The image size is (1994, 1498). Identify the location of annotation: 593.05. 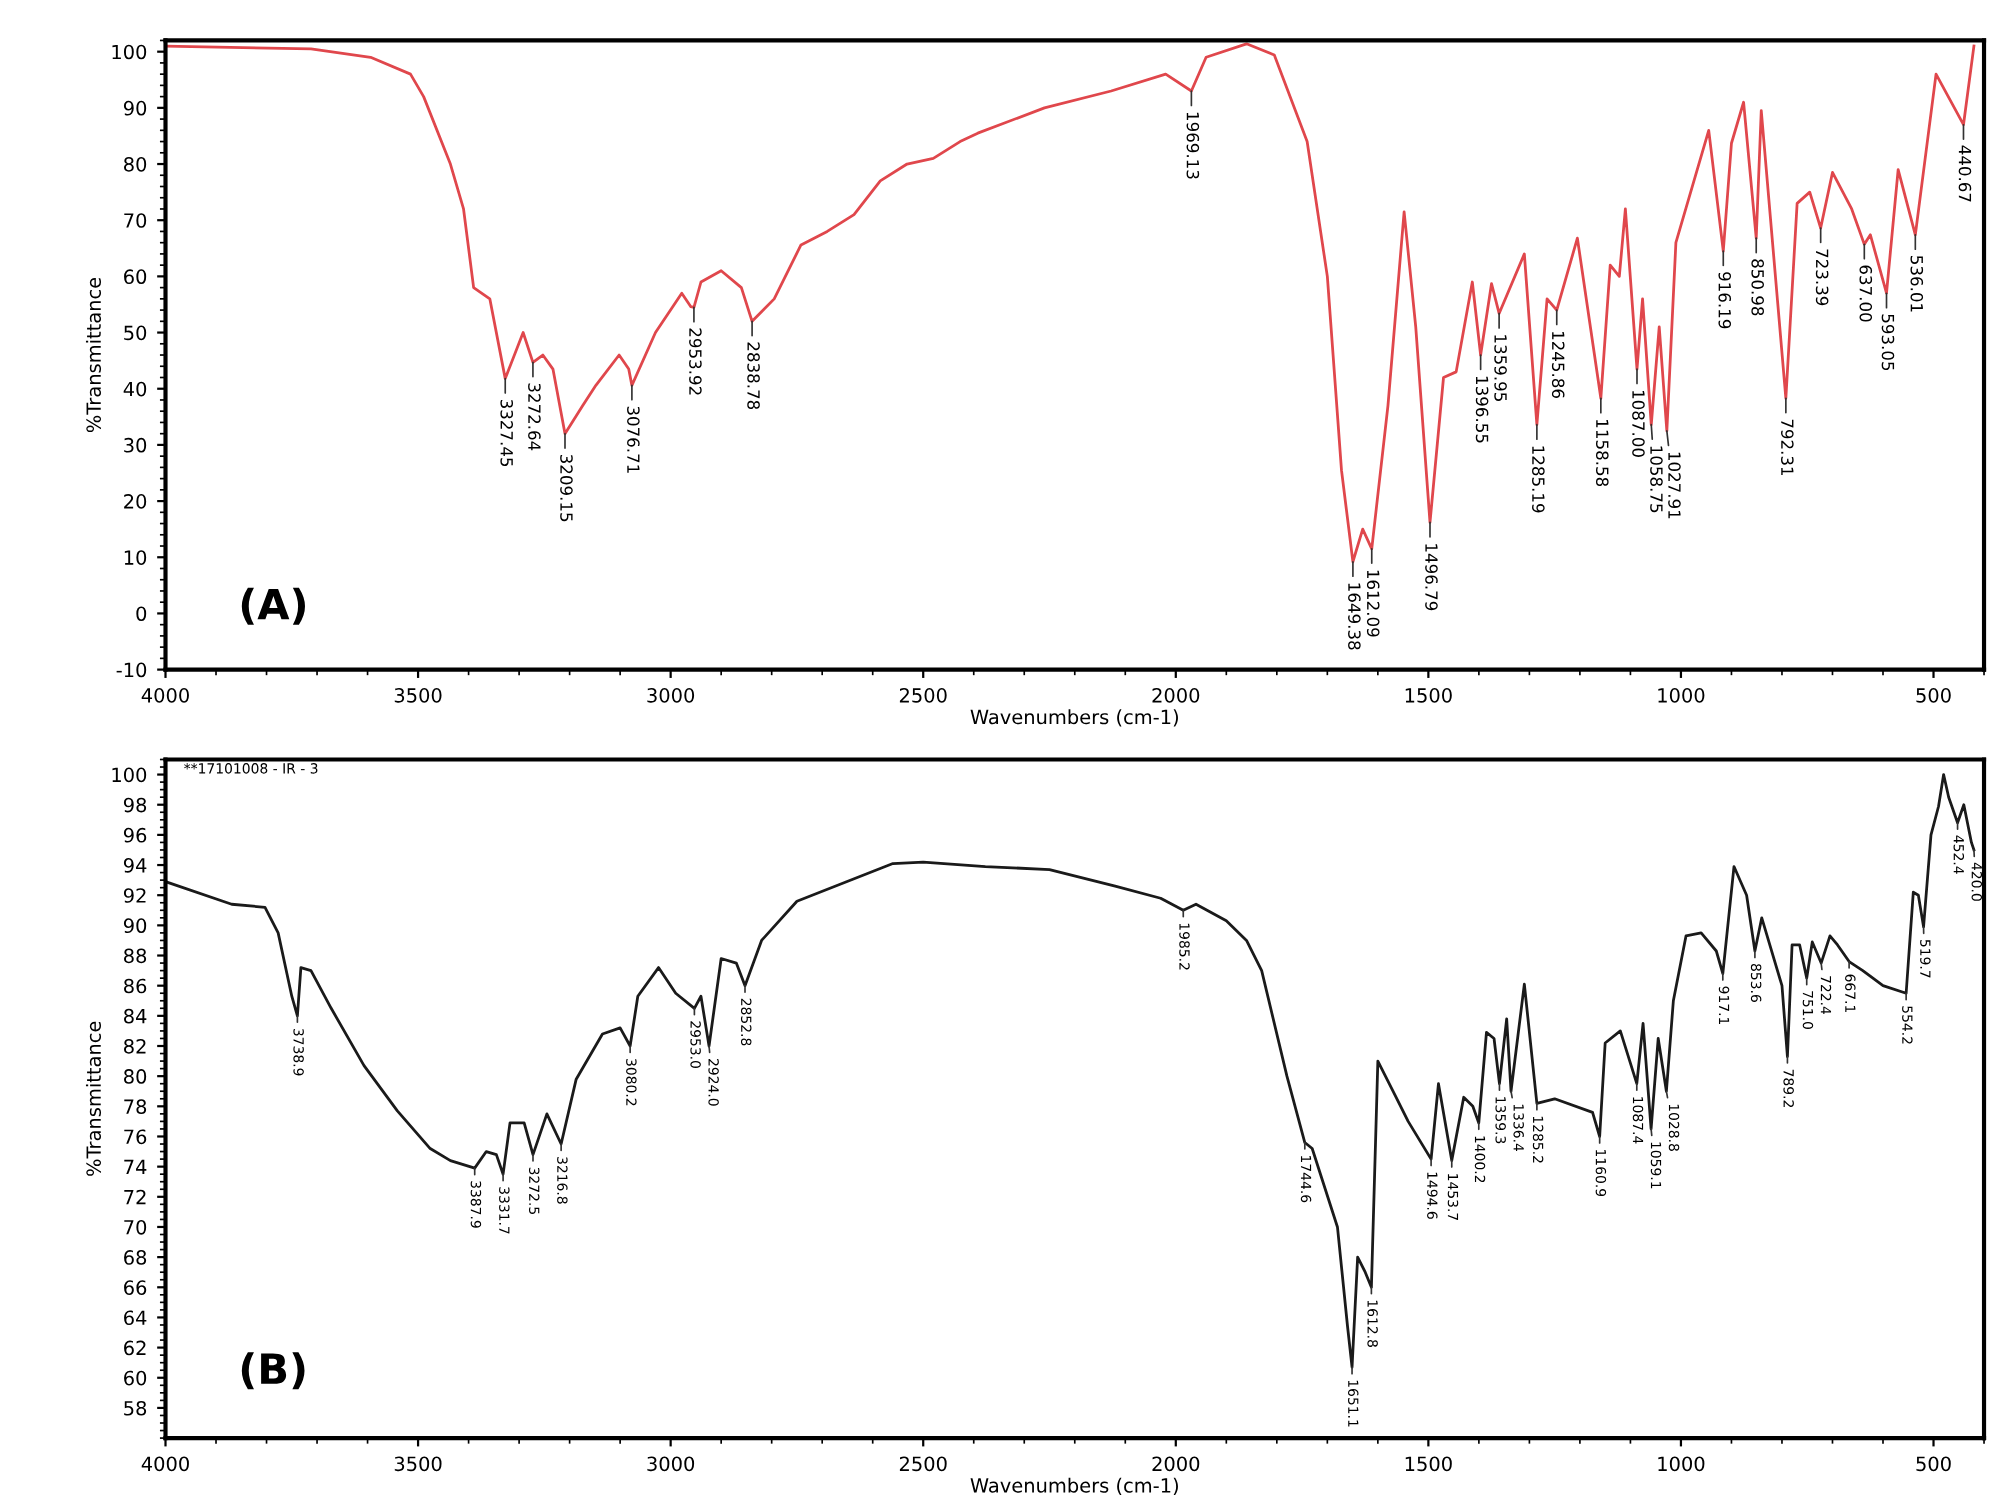
(1888, 342).